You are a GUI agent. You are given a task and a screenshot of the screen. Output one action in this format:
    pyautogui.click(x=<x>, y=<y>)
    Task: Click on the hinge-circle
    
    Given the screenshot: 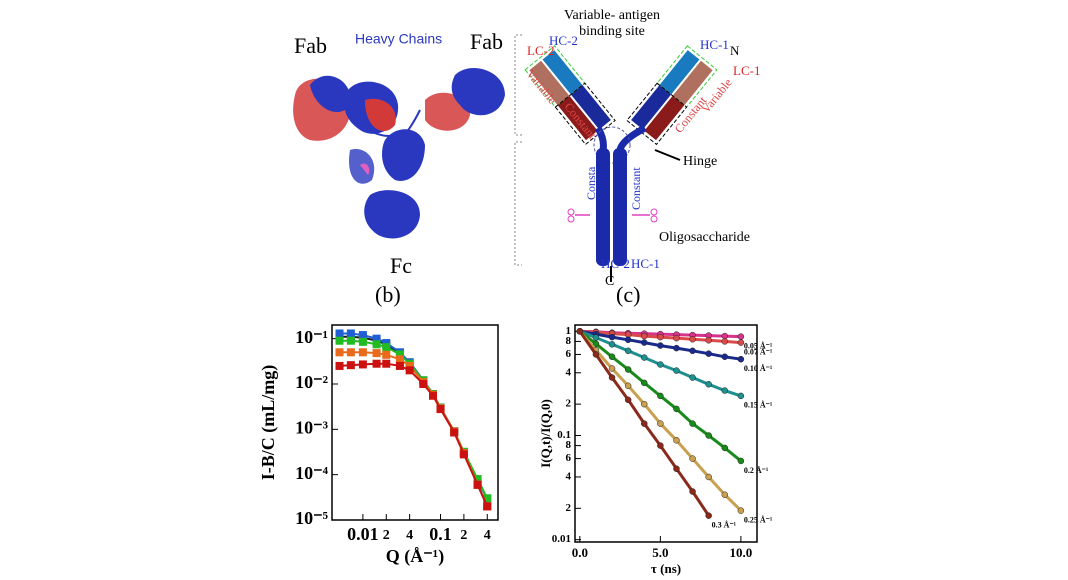 What is the action you would take?
    pyautogui.click(x=612, y=145)
    